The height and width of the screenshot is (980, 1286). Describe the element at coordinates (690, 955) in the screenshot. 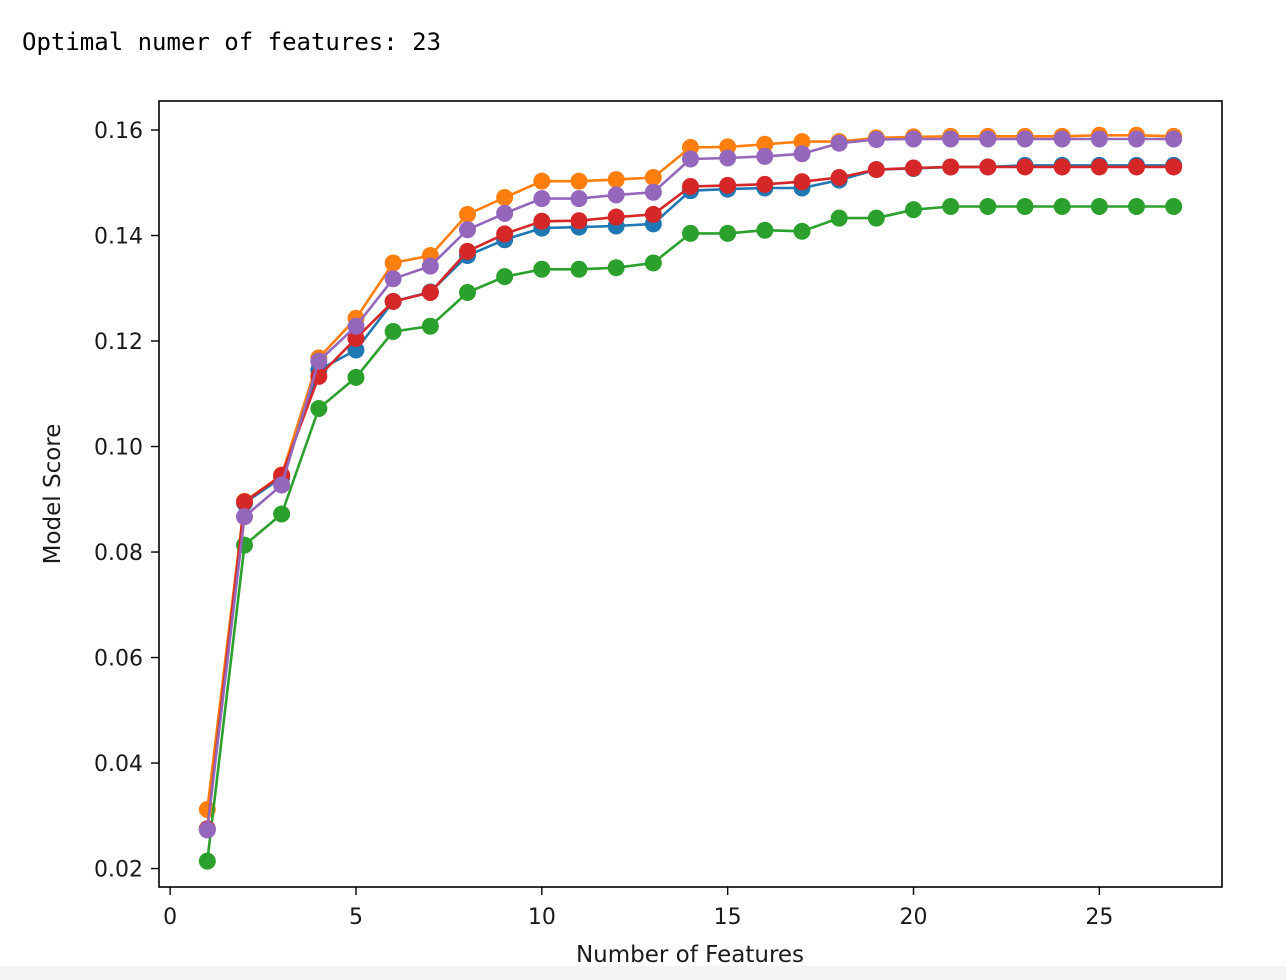

I see `x-axis-title: Number of Features` at that location.